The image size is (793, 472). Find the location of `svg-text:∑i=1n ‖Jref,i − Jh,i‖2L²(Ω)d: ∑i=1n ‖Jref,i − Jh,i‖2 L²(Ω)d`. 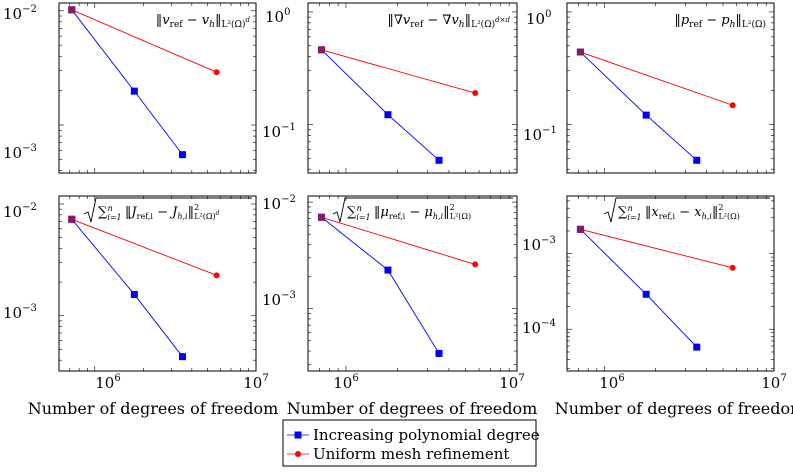

svg-text:∑i=1n ‖Jref,i − Jh,i‖2L²(Ω)d: ∑i=1n ‖Jref,i − Jh,i‖2 L²(Ω)d is located at coordinates (159, 212).